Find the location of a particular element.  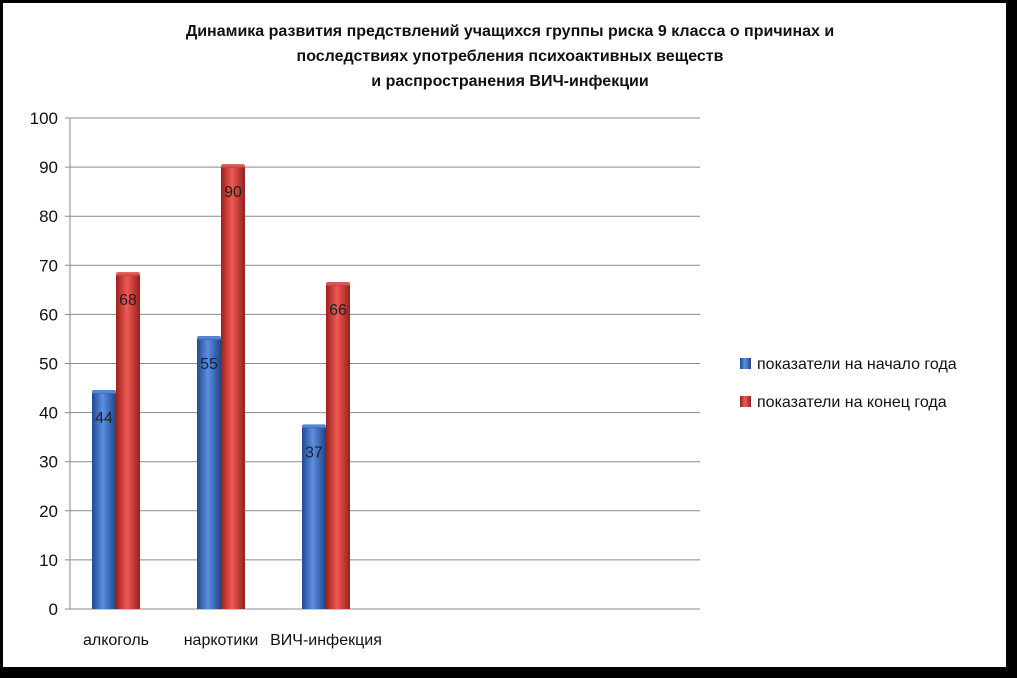

x-category-label: алкоголь is located at coordinates (116, 640).